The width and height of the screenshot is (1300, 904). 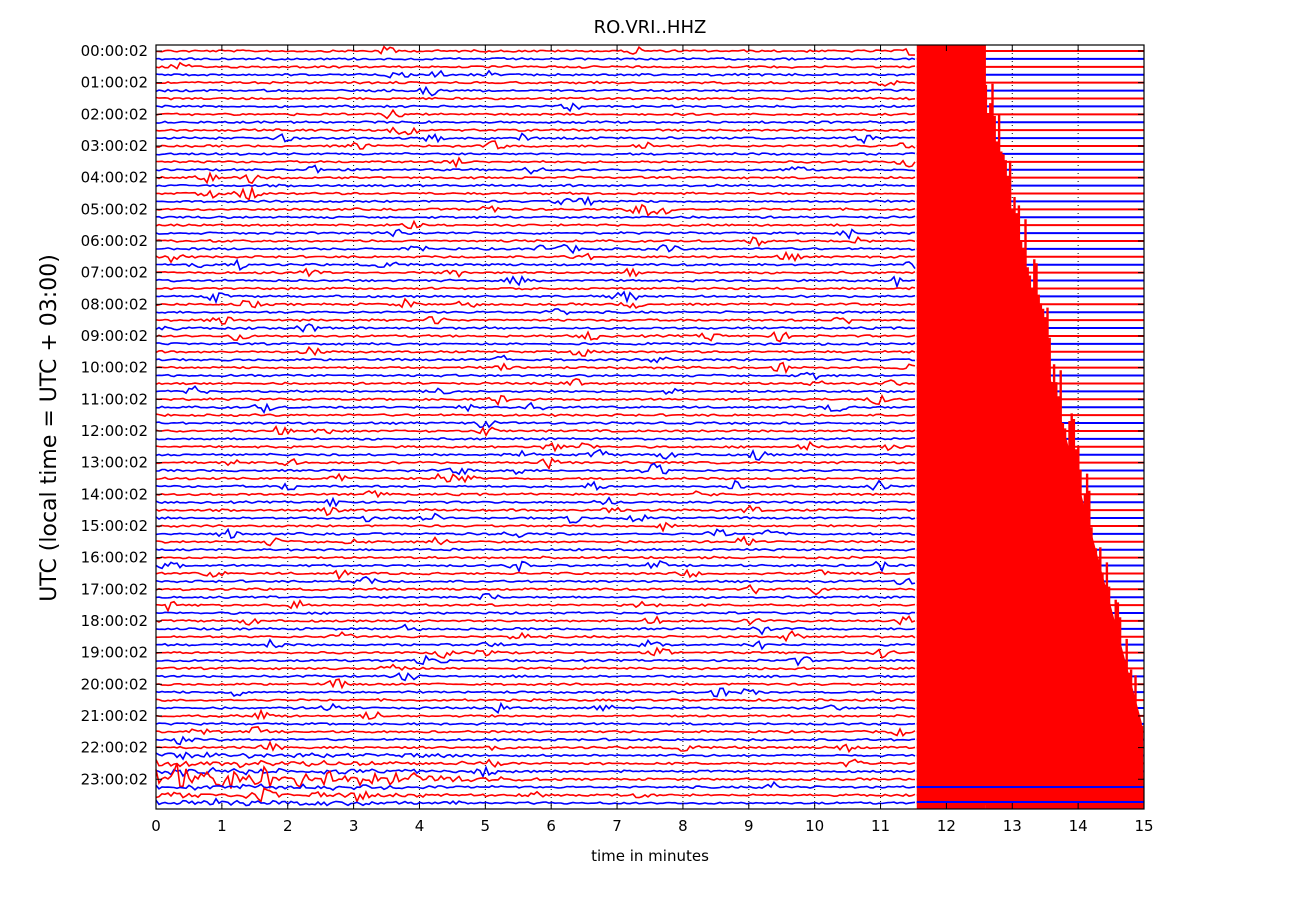 What do you see at coordinates (946, 826) in the screenshot?
I see `x-tick-label: 12` at bounding box center [946, 826].